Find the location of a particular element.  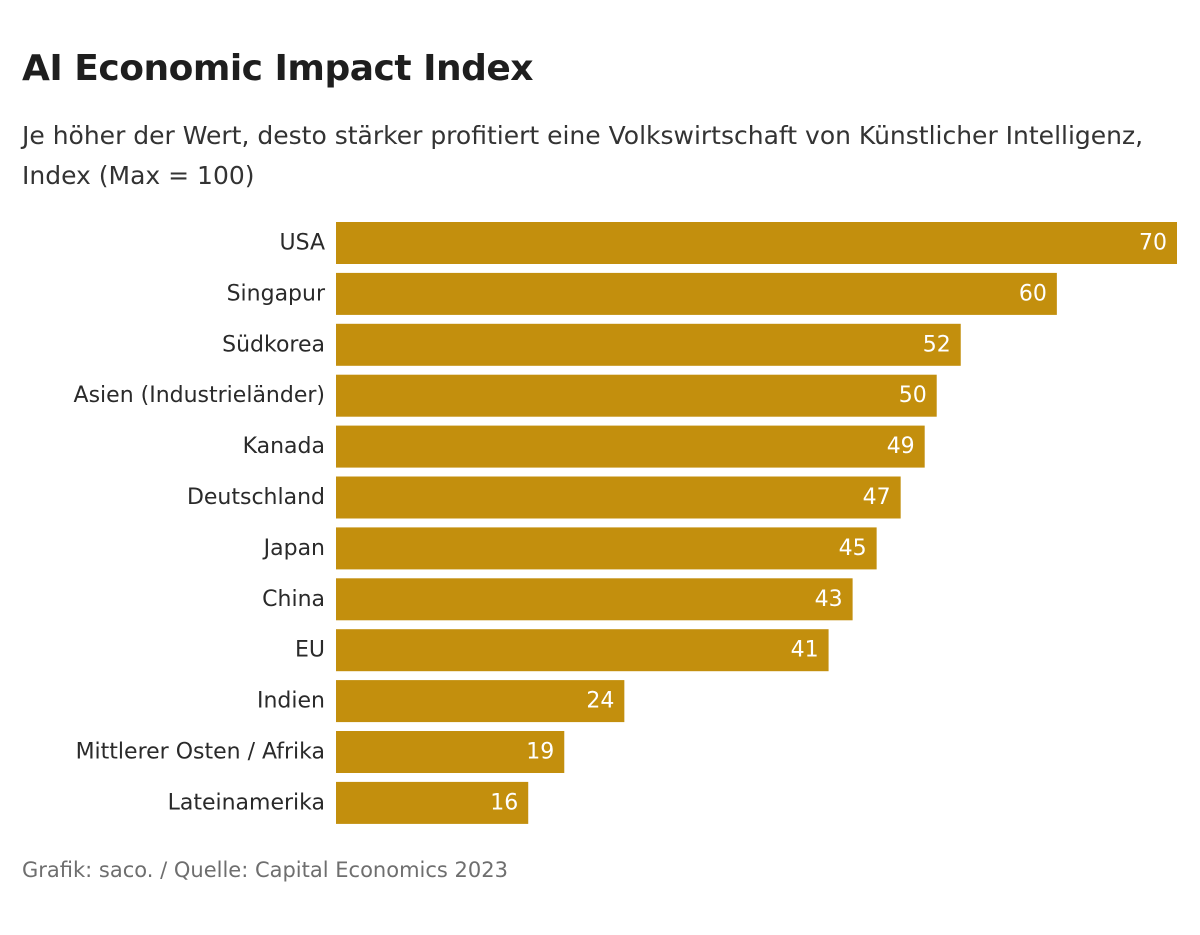

category-label: Asien (Industrieländer) is located at coordinates (199, 395).